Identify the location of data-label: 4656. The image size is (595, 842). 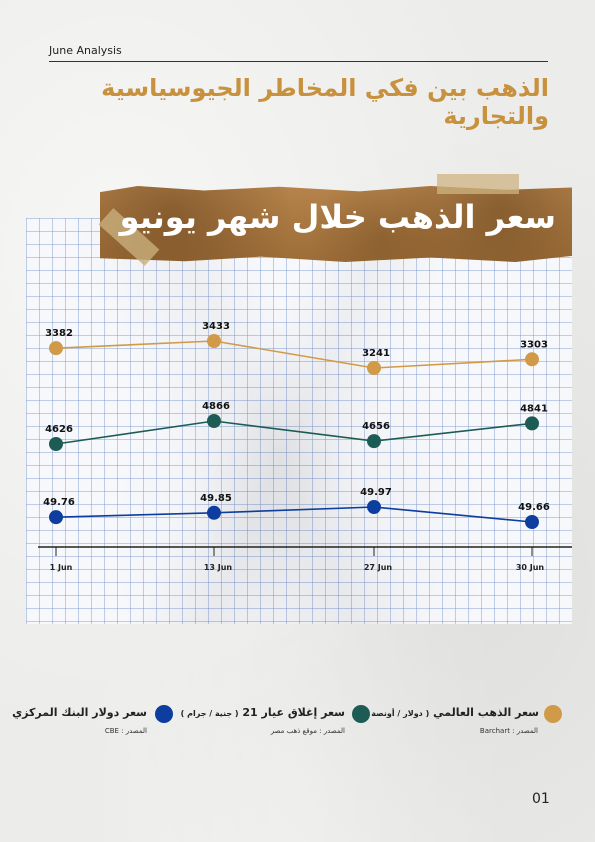
(376, 426).